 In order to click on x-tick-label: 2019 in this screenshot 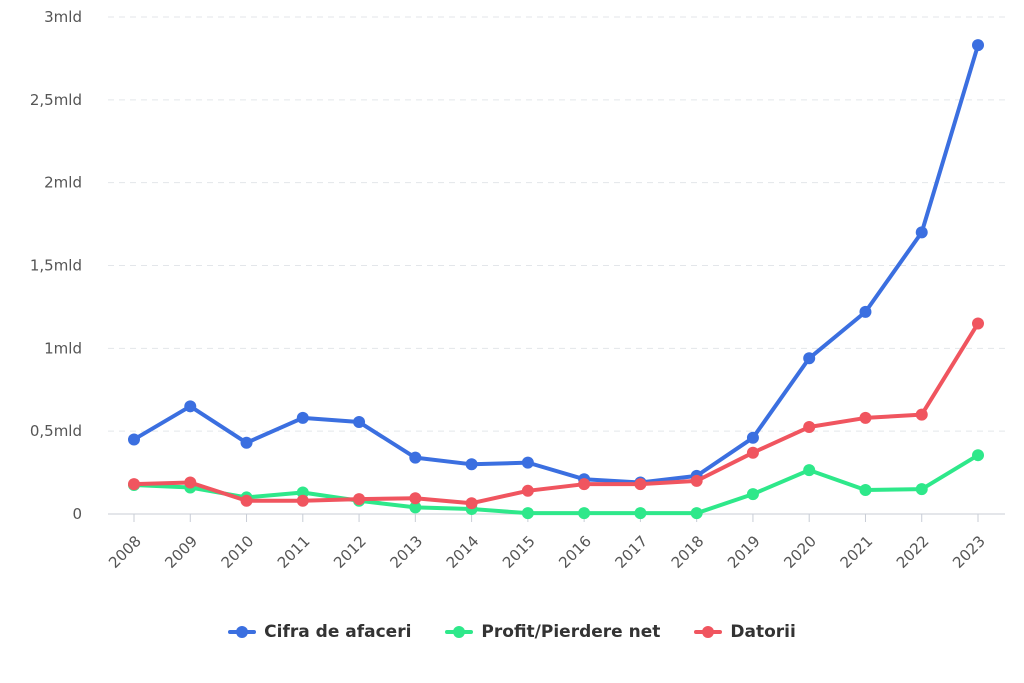, I will do `click(744, 552)`.